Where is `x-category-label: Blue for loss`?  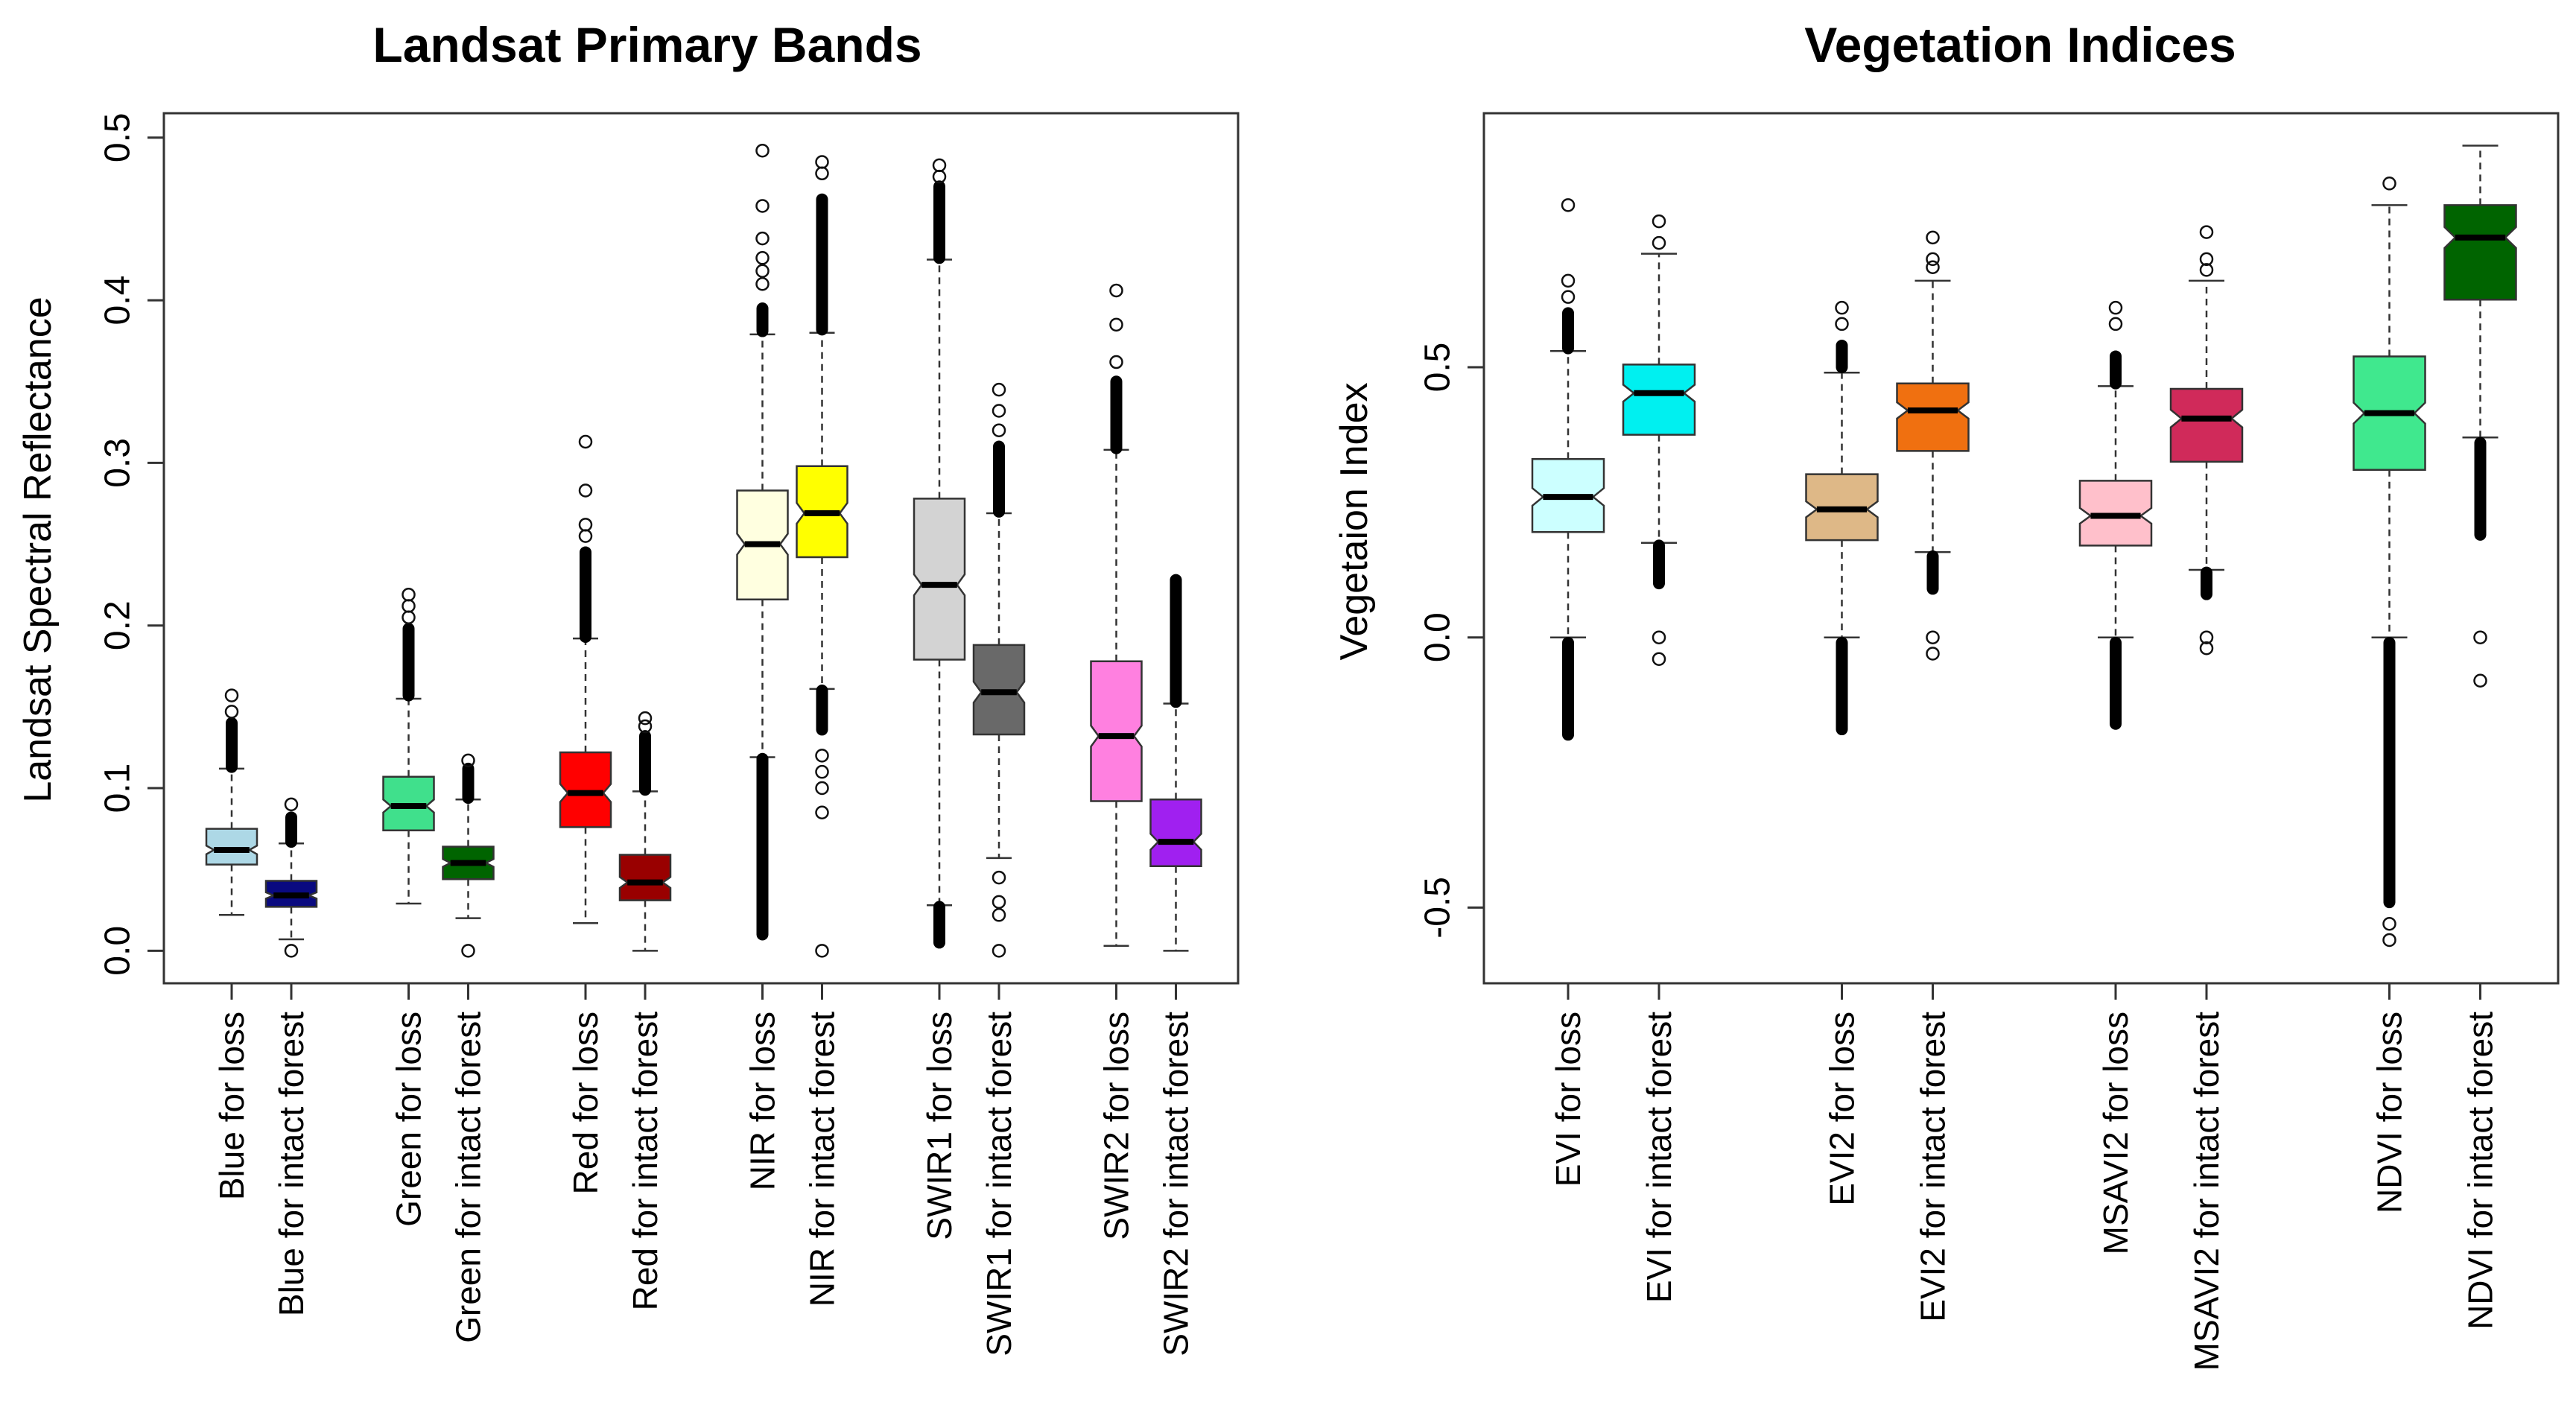 x-category-label: Blue for loss is located at coordinates (232, 1106).